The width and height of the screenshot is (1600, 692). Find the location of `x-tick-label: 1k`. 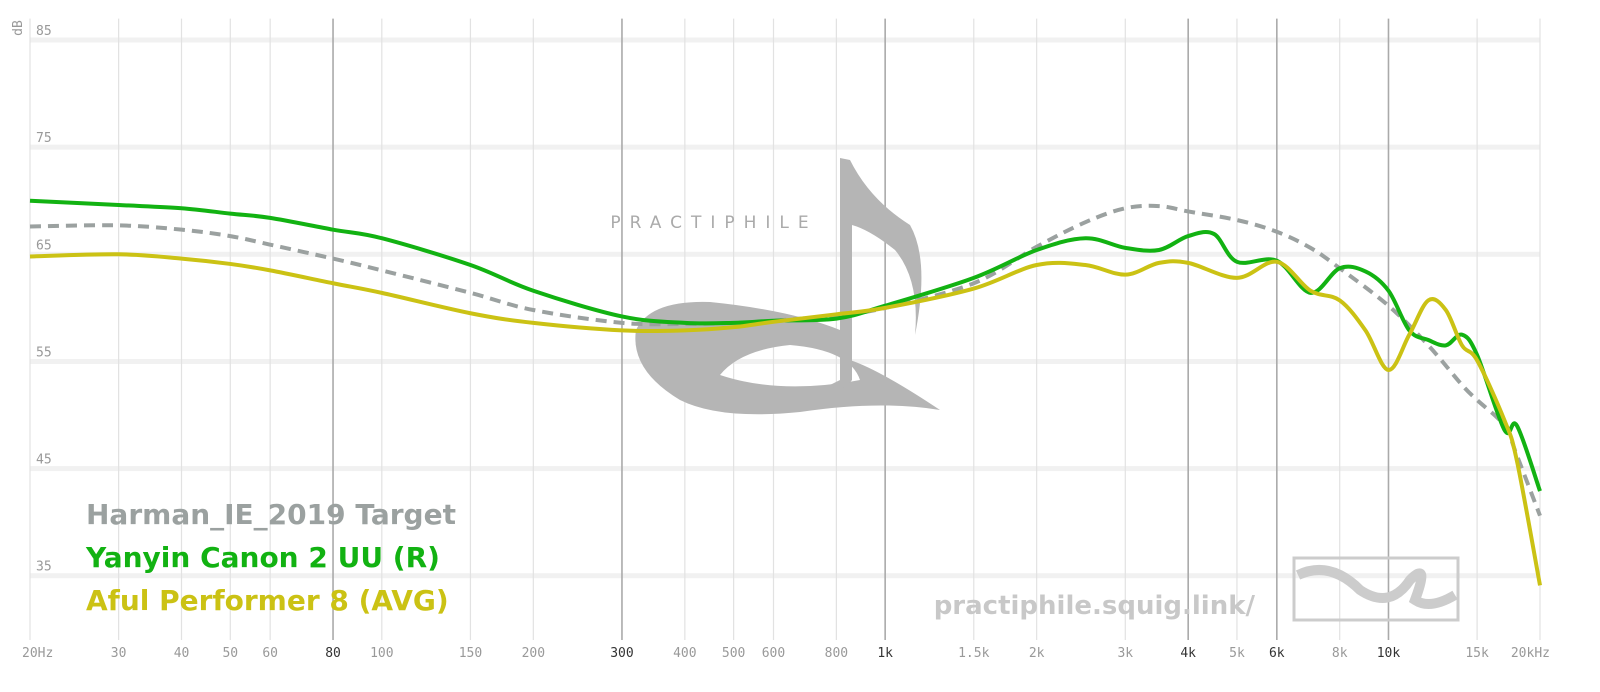

x-tick-label: 1k is located at coordinates (885, 653).